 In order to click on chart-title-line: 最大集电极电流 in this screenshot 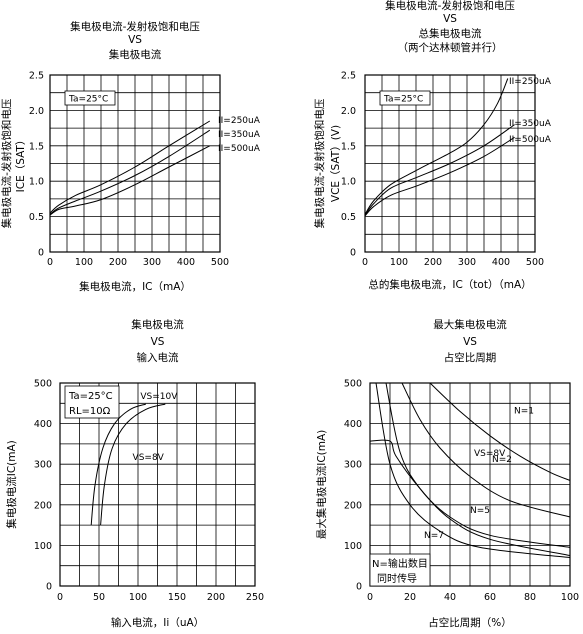, I will do `click(470, 324)`.